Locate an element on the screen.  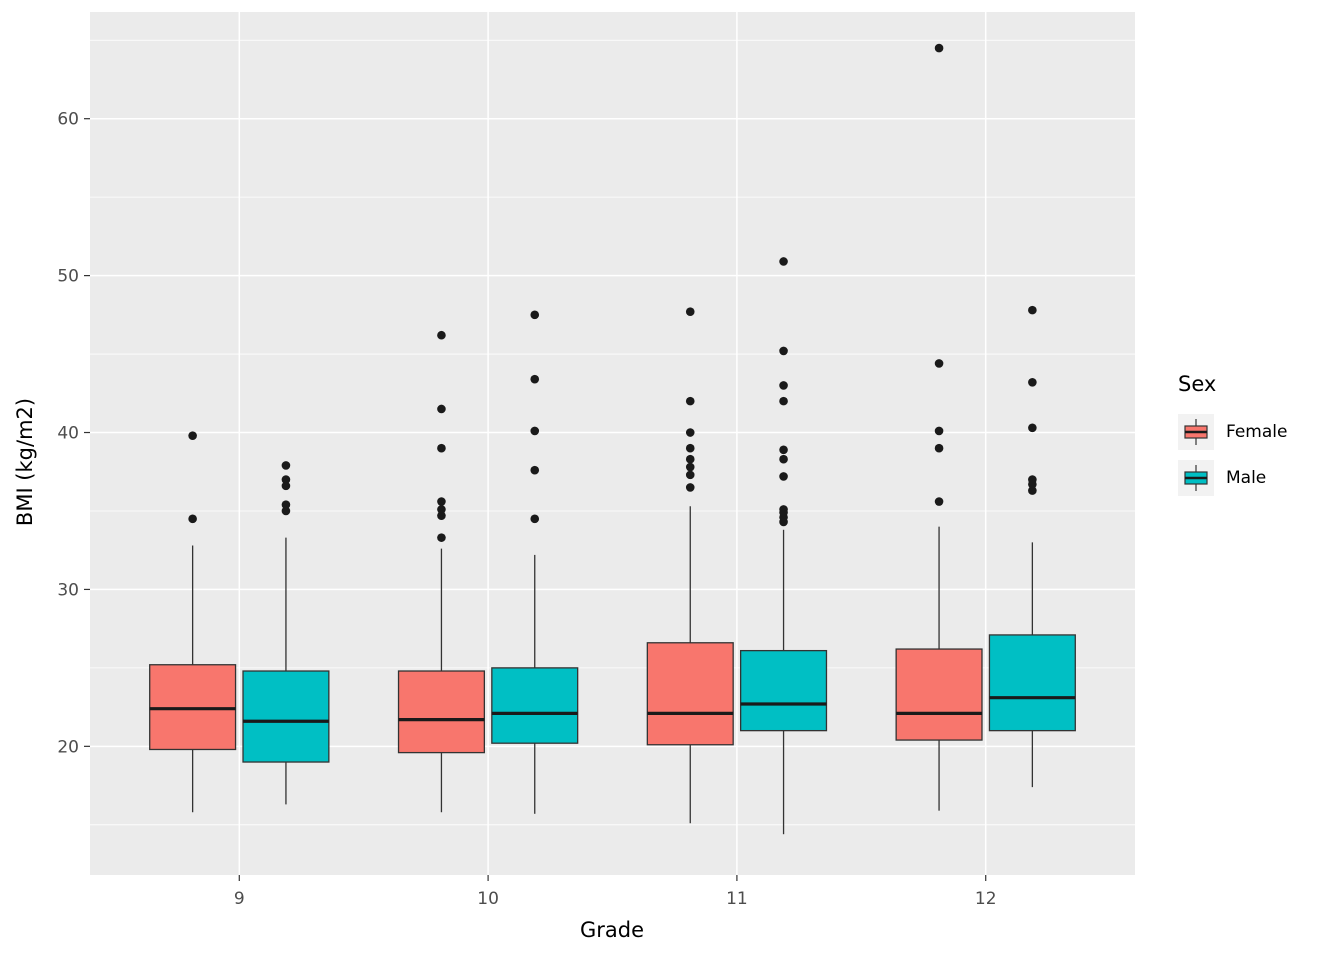
legend-key-male is located at coordinates (1196, 478).